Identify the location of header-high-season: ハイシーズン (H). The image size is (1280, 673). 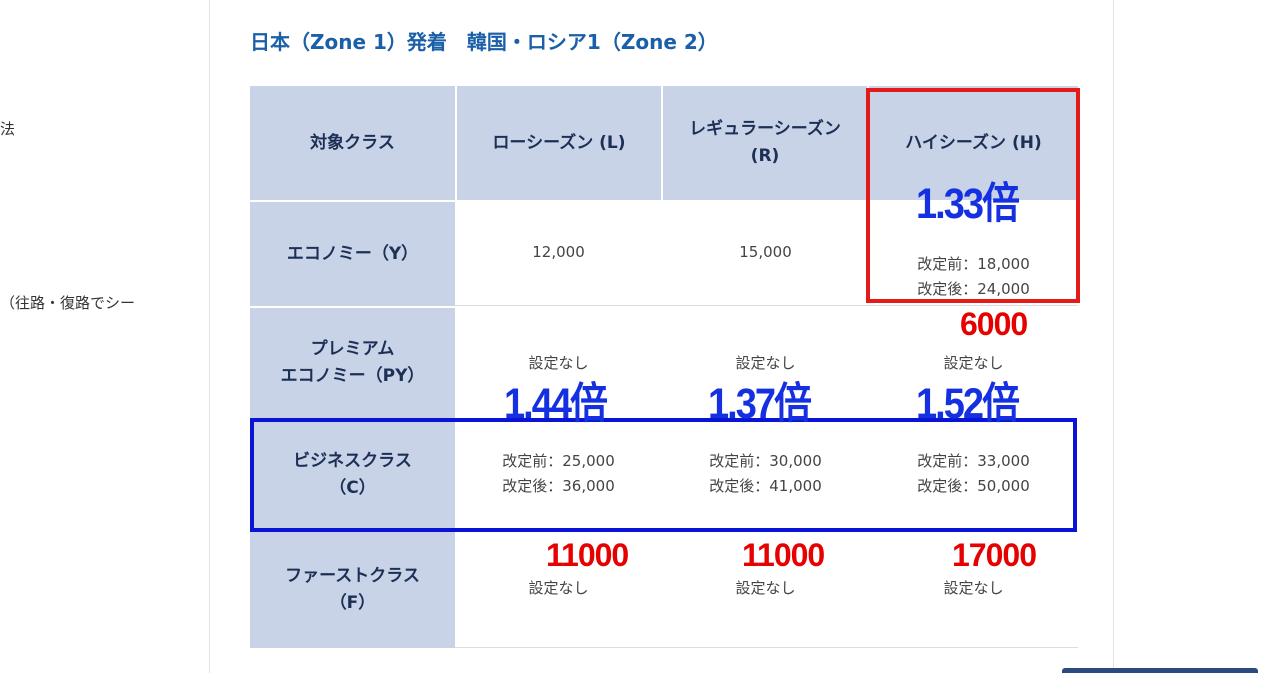
(973, 143).